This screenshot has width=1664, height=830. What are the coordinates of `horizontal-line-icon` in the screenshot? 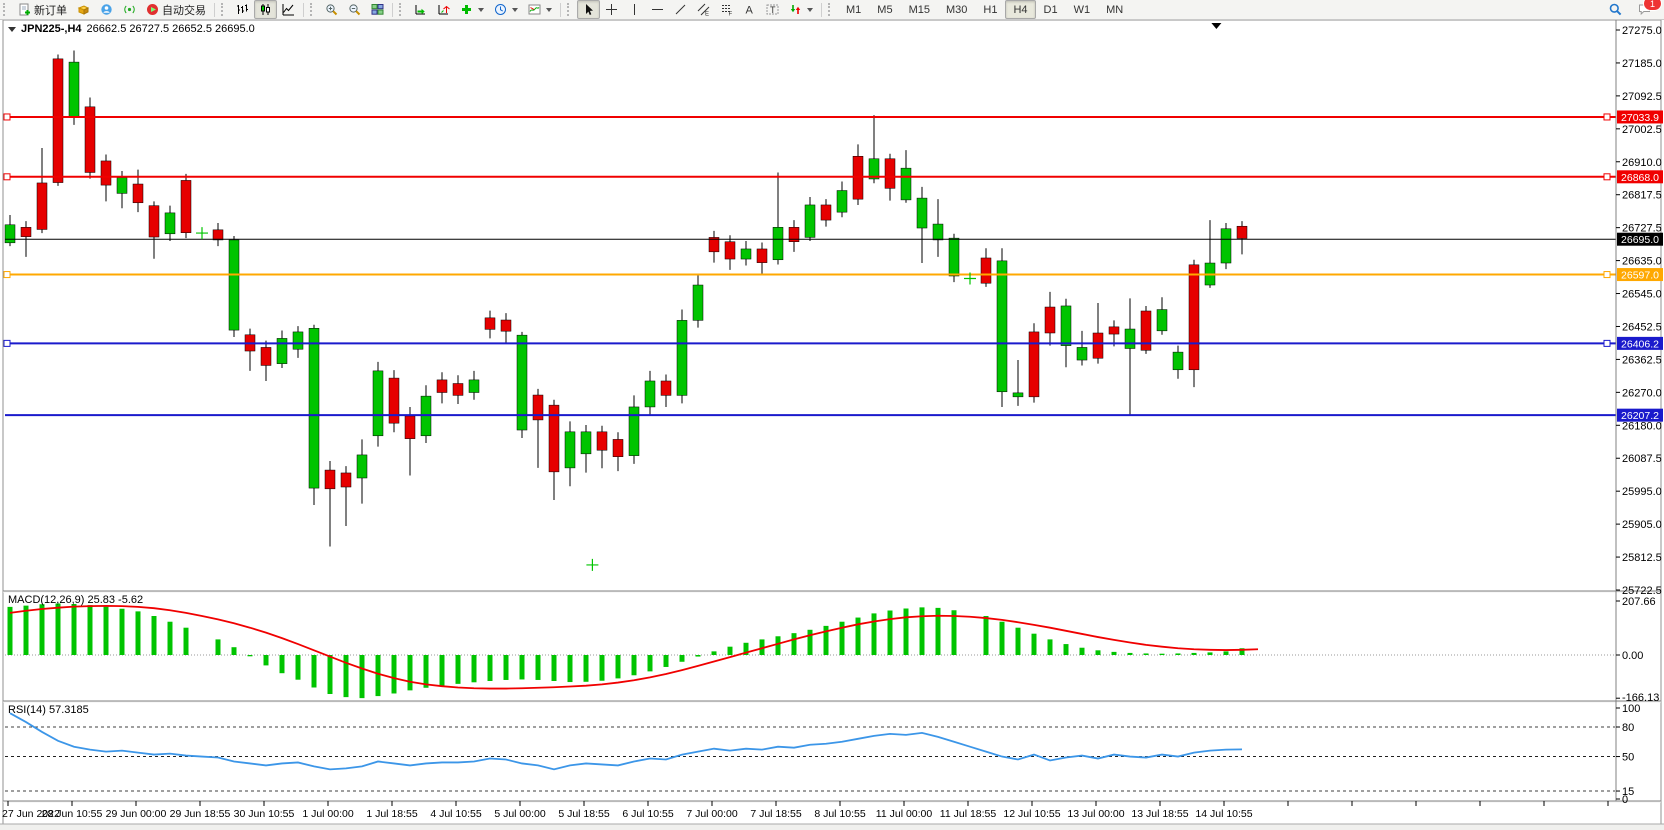 It's located at (657, 9).